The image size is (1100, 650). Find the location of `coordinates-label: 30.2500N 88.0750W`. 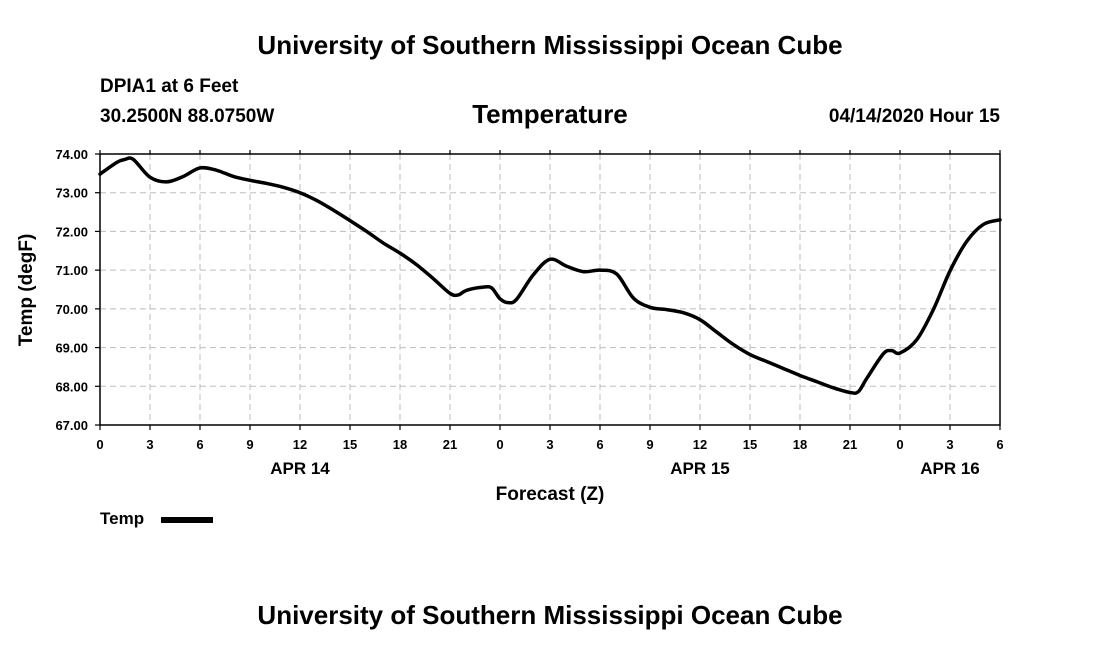

coordinates-label: 30.2500N 88.0750W is located at coordinates (187, 116).